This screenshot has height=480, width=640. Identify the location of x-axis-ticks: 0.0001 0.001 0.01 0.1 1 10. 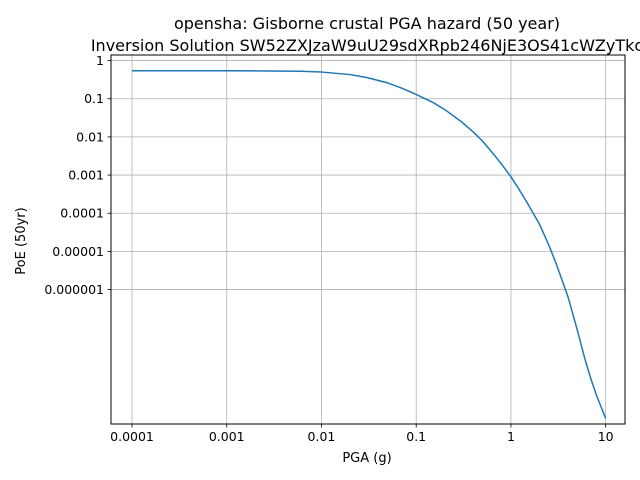
(362, 434).